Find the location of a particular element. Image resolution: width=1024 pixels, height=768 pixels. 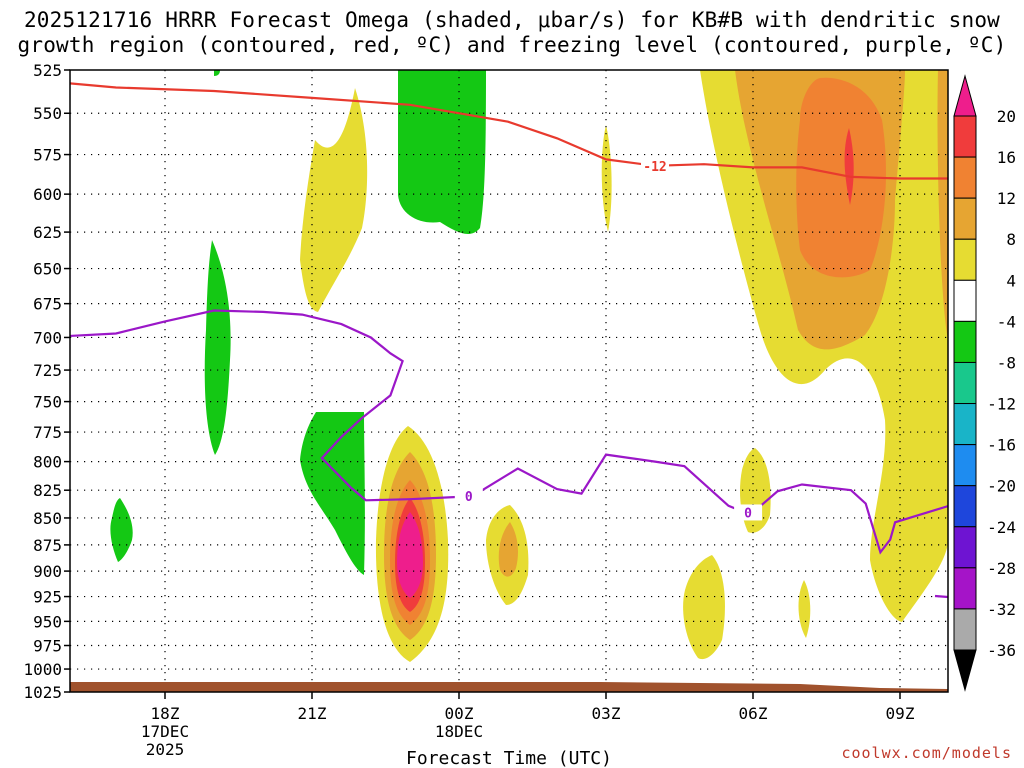

omega-region-descent-upper is located at coordinates (442, 152).